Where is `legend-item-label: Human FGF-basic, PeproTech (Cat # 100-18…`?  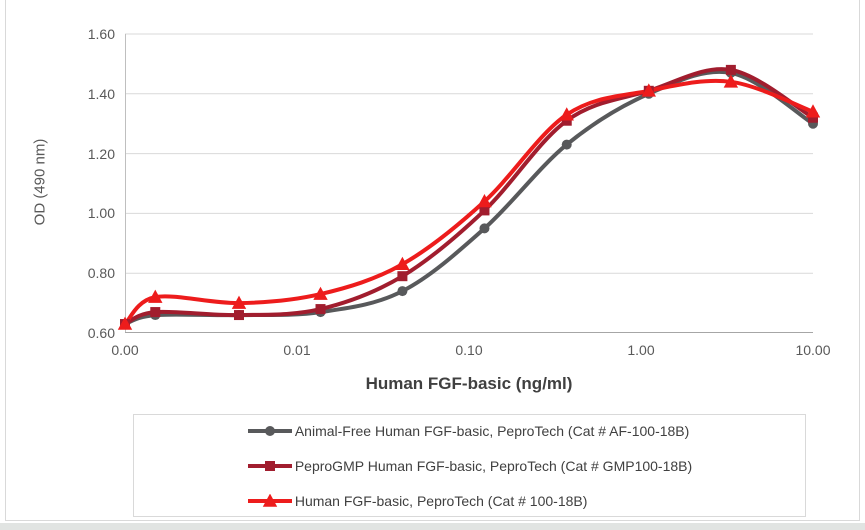 legend-item-label: Human FGF-basic, PeproTech (Cat # 100-18… is located at coordinates (441, 500).